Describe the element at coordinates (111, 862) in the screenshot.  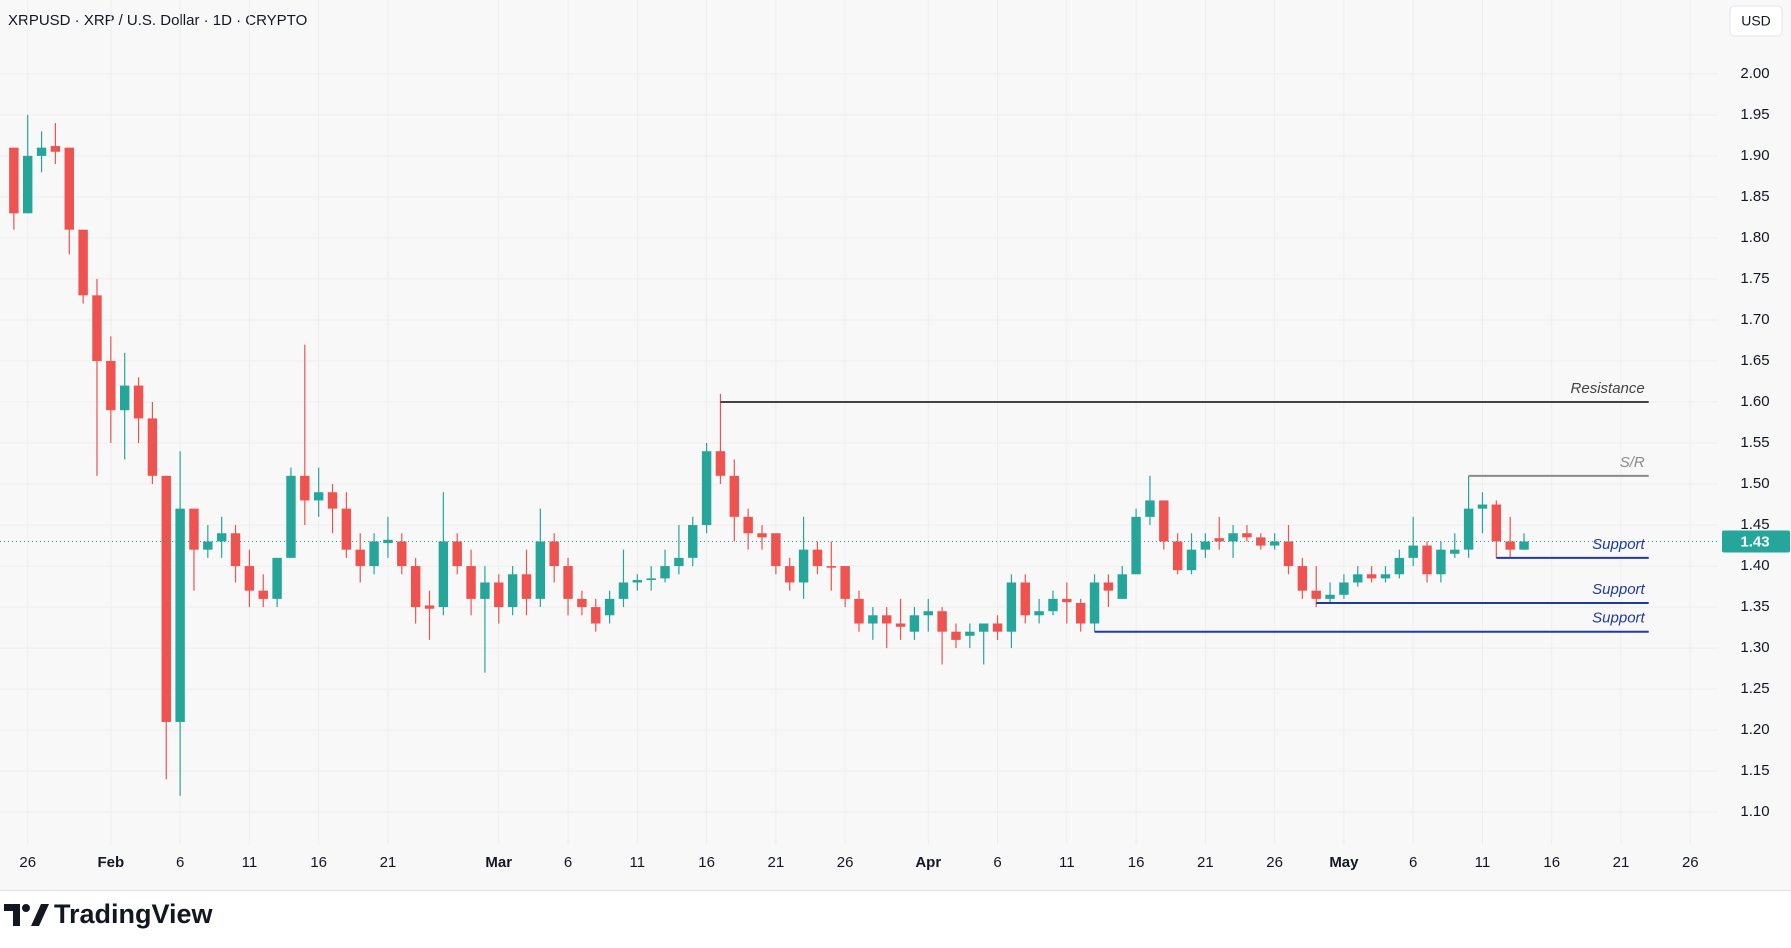
I see `x-tick-label: Feb` at that location.